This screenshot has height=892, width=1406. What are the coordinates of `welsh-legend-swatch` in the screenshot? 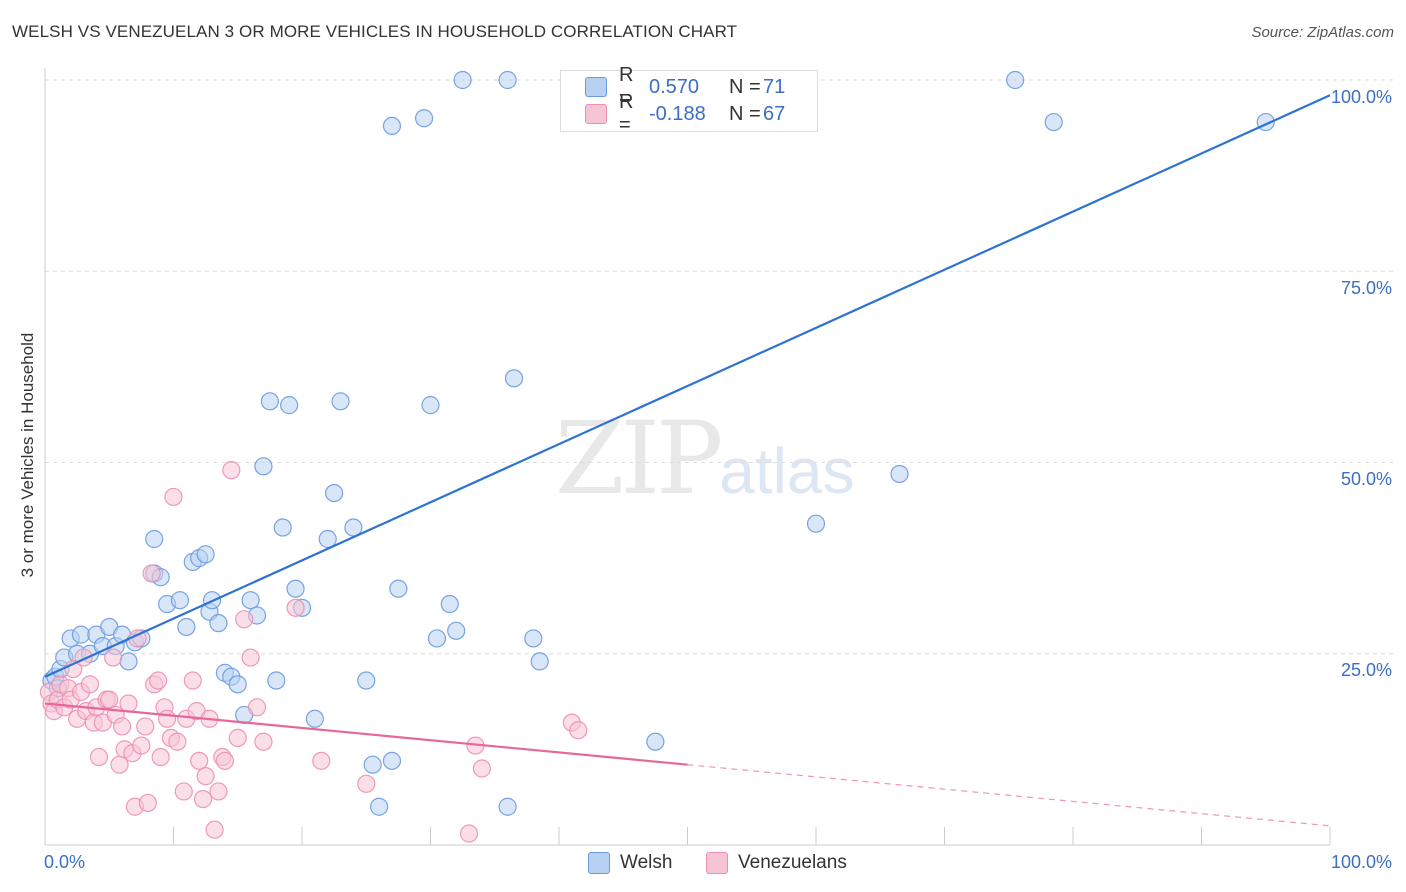 It's located at (599, 863).